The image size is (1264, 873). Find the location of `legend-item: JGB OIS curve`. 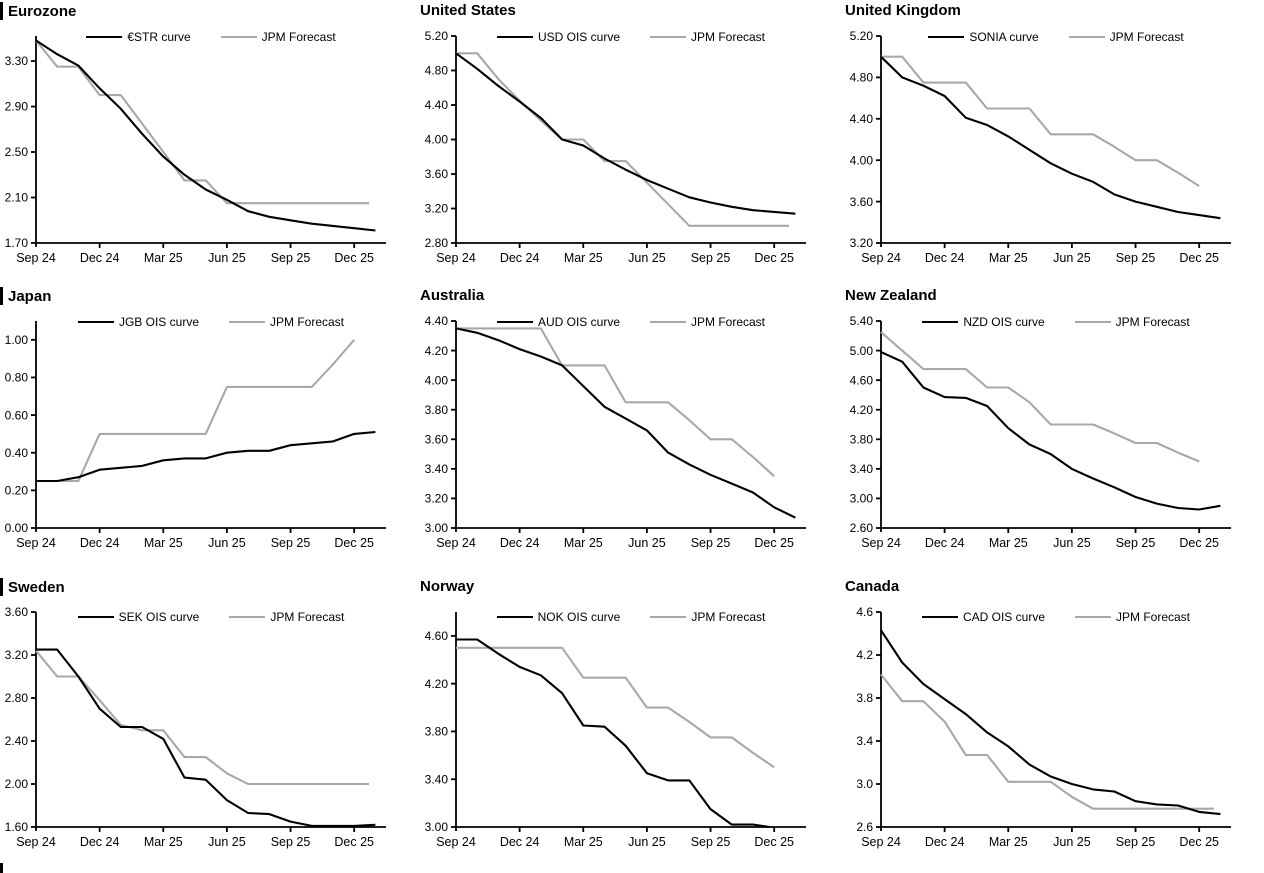

legend-item: JGB OIS curve is located at coordinates (138, 322).